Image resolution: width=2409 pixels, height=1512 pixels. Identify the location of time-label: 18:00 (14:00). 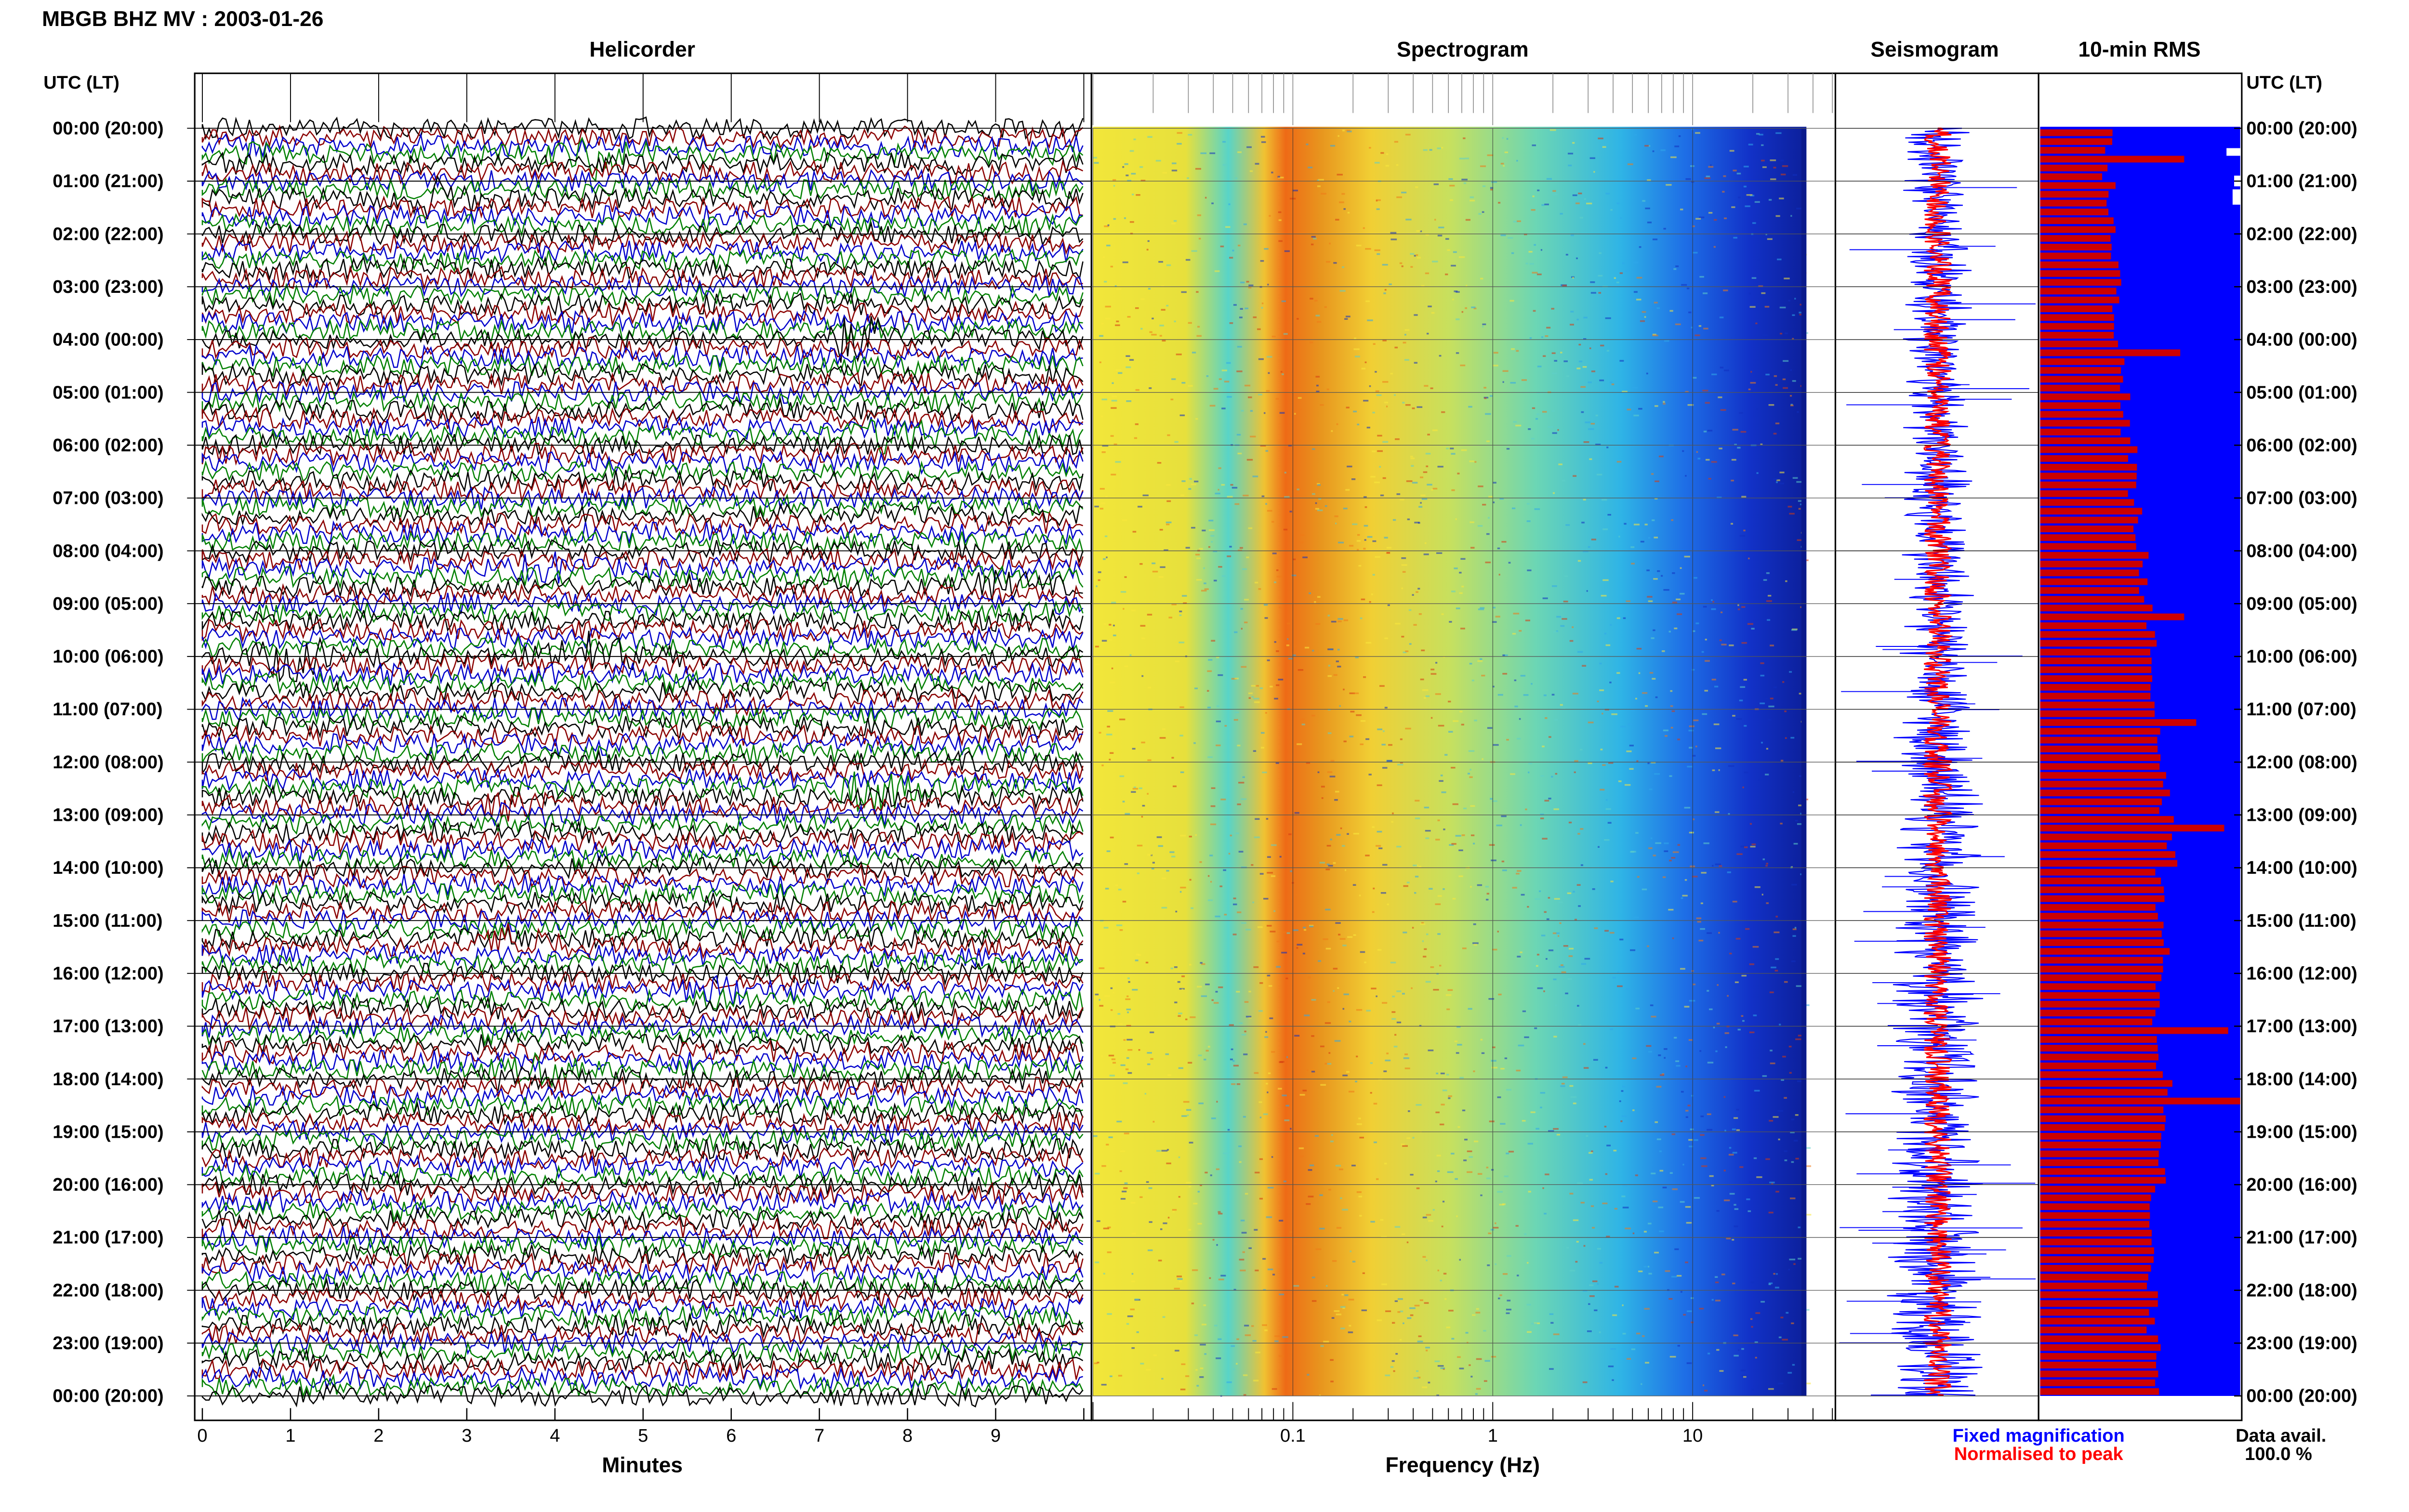
(108, 1079).